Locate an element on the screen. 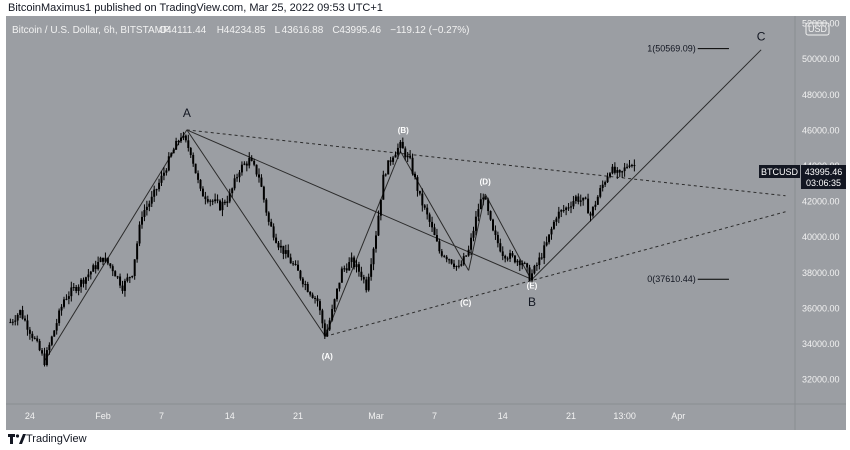  wave-label: C is located at coordinates (761, 37).